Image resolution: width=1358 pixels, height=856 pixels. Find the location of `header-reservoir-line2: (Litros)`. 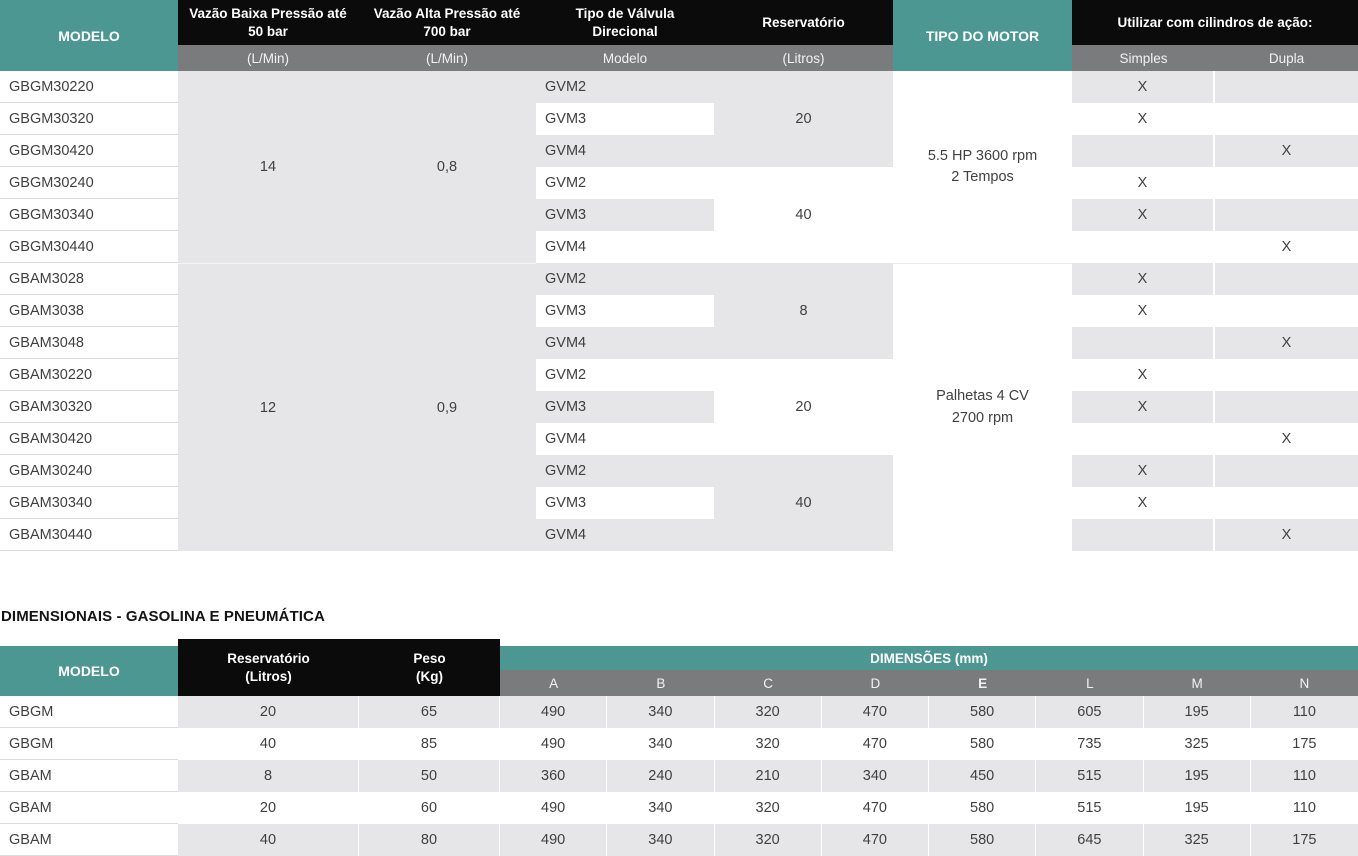

header-reservoir-line2: (Litros) is located at coordinates (268, 676).